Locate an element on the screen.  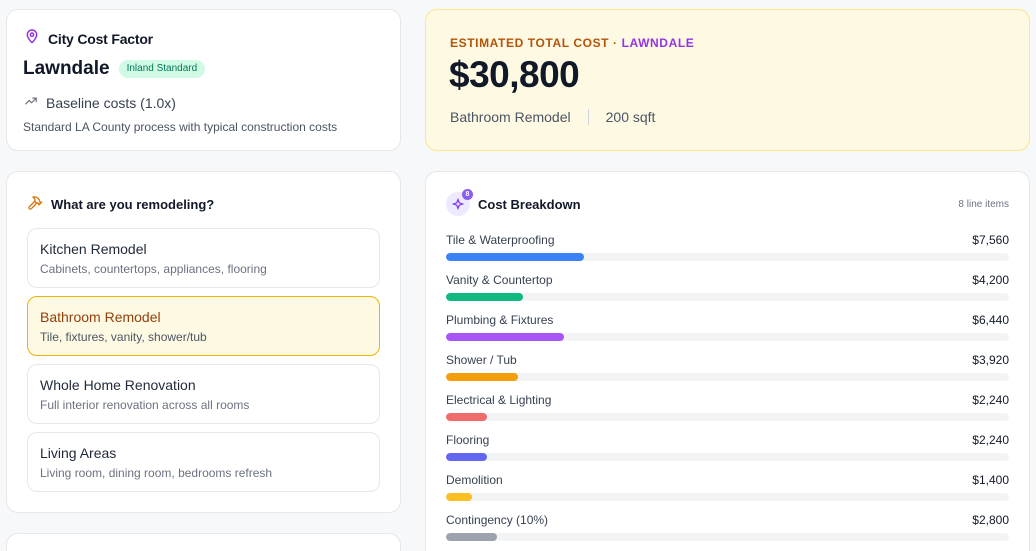
baseline-row: Baseline costs (1.0x) is located at coordinates (100, 102).